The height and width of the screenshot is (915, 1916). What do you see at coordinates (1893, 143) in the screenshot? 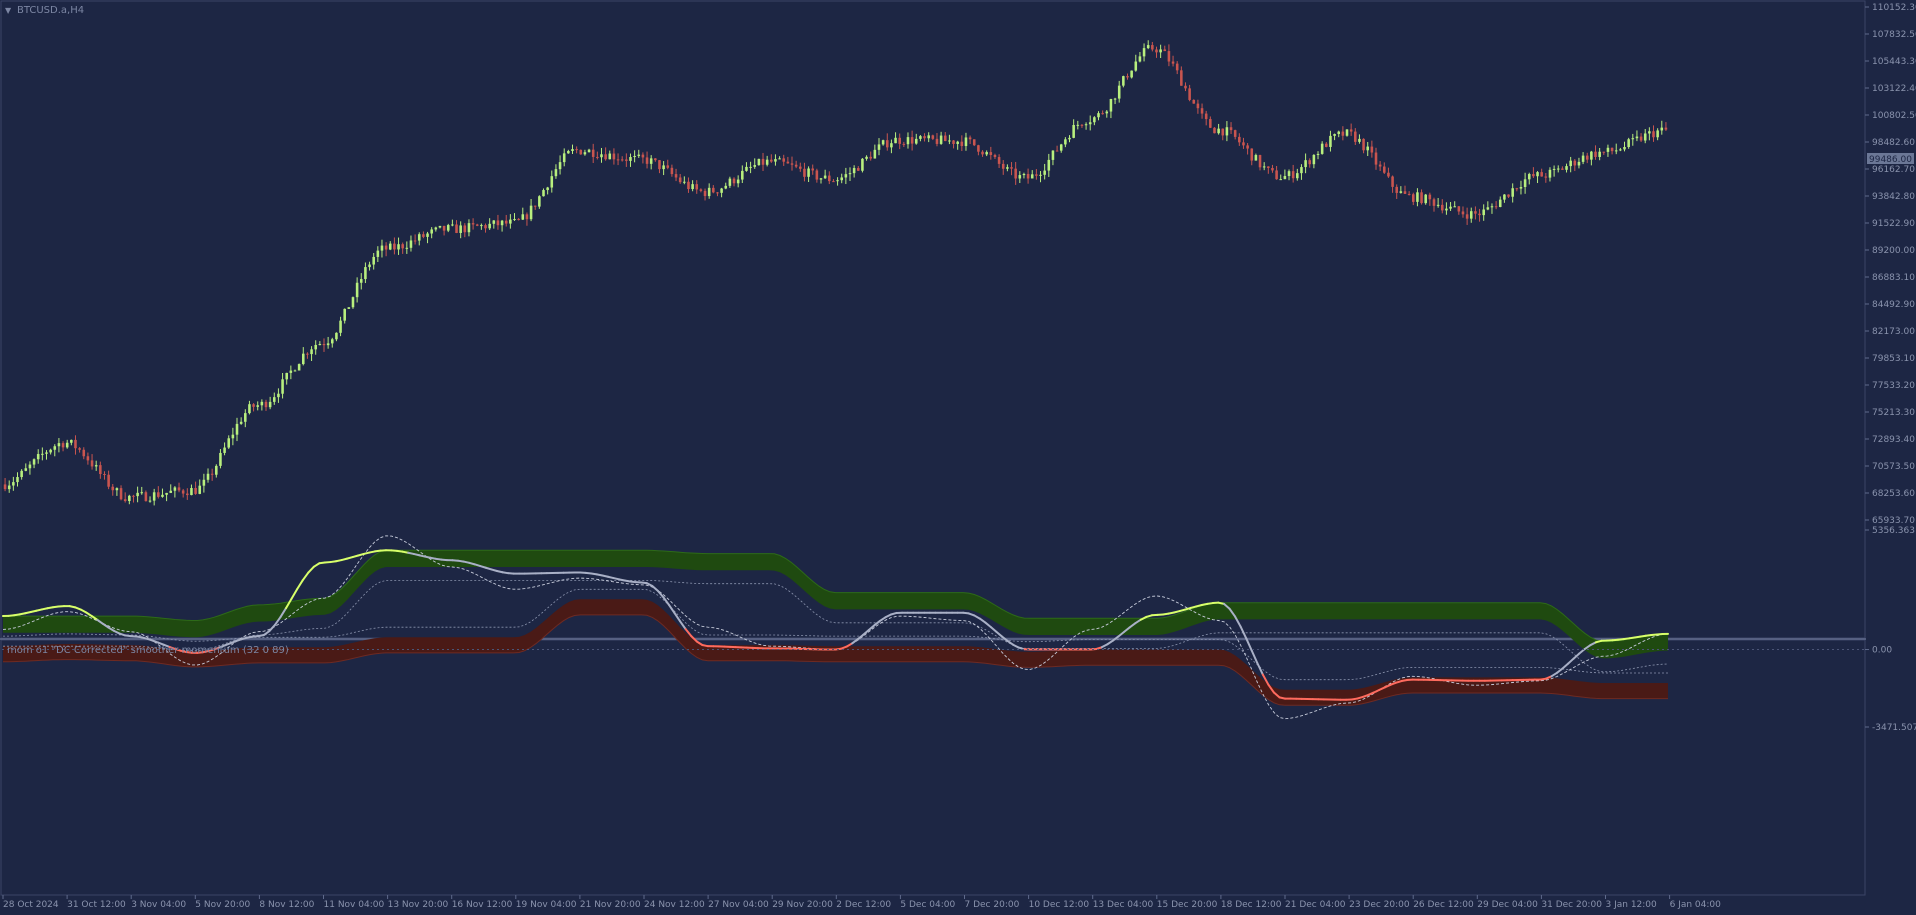
I see `price-tick-label: 98482.60` at bounding box center [1893, 143].